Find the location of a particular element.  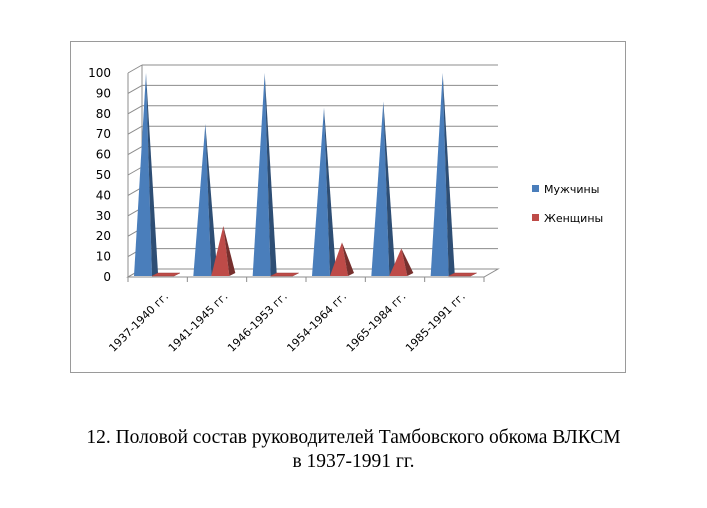

y-tick-label: 80 is located at coordinates (103, 114).